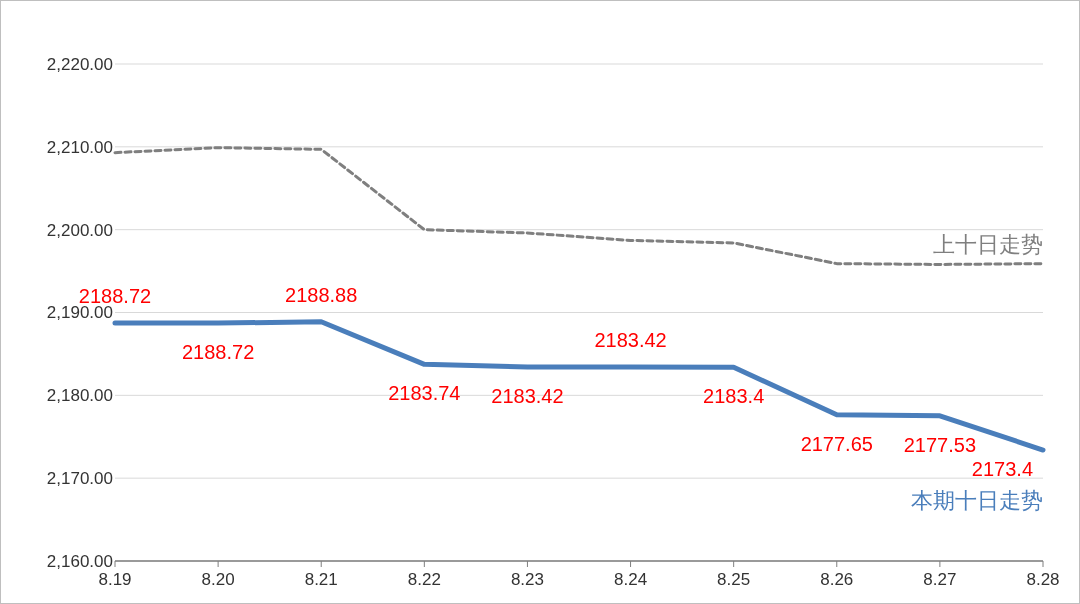  What do you see at coordinates (734, 579) in the screenshot?
I see `x-tick-label: 8.25` at bounding box center [734, 579].